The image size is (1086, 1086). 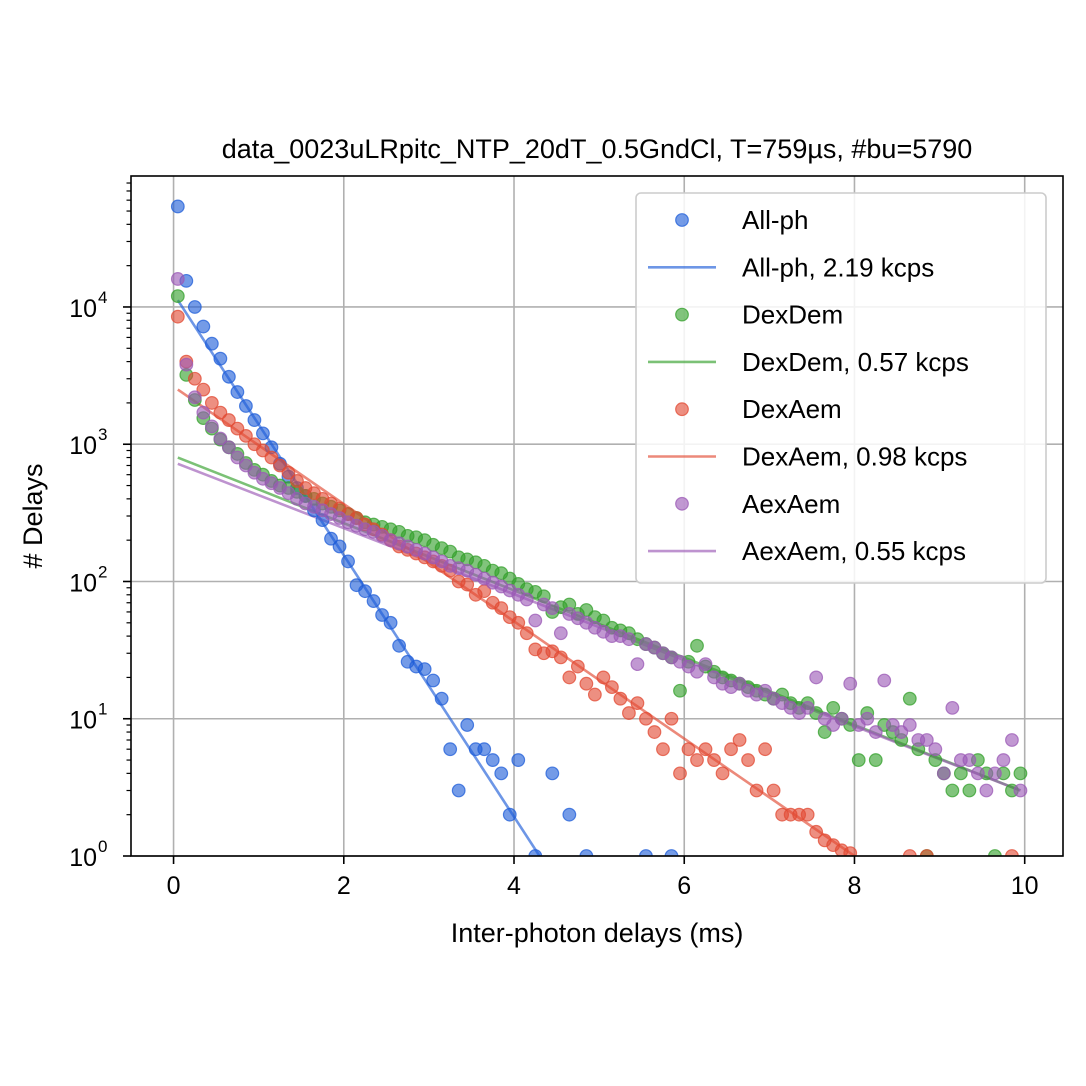 What do you see at coordinates (597, 933) in the screenshot?
I see `x-axis-label: Inter-photon delays (ms)` at bounding box center [597, 933].